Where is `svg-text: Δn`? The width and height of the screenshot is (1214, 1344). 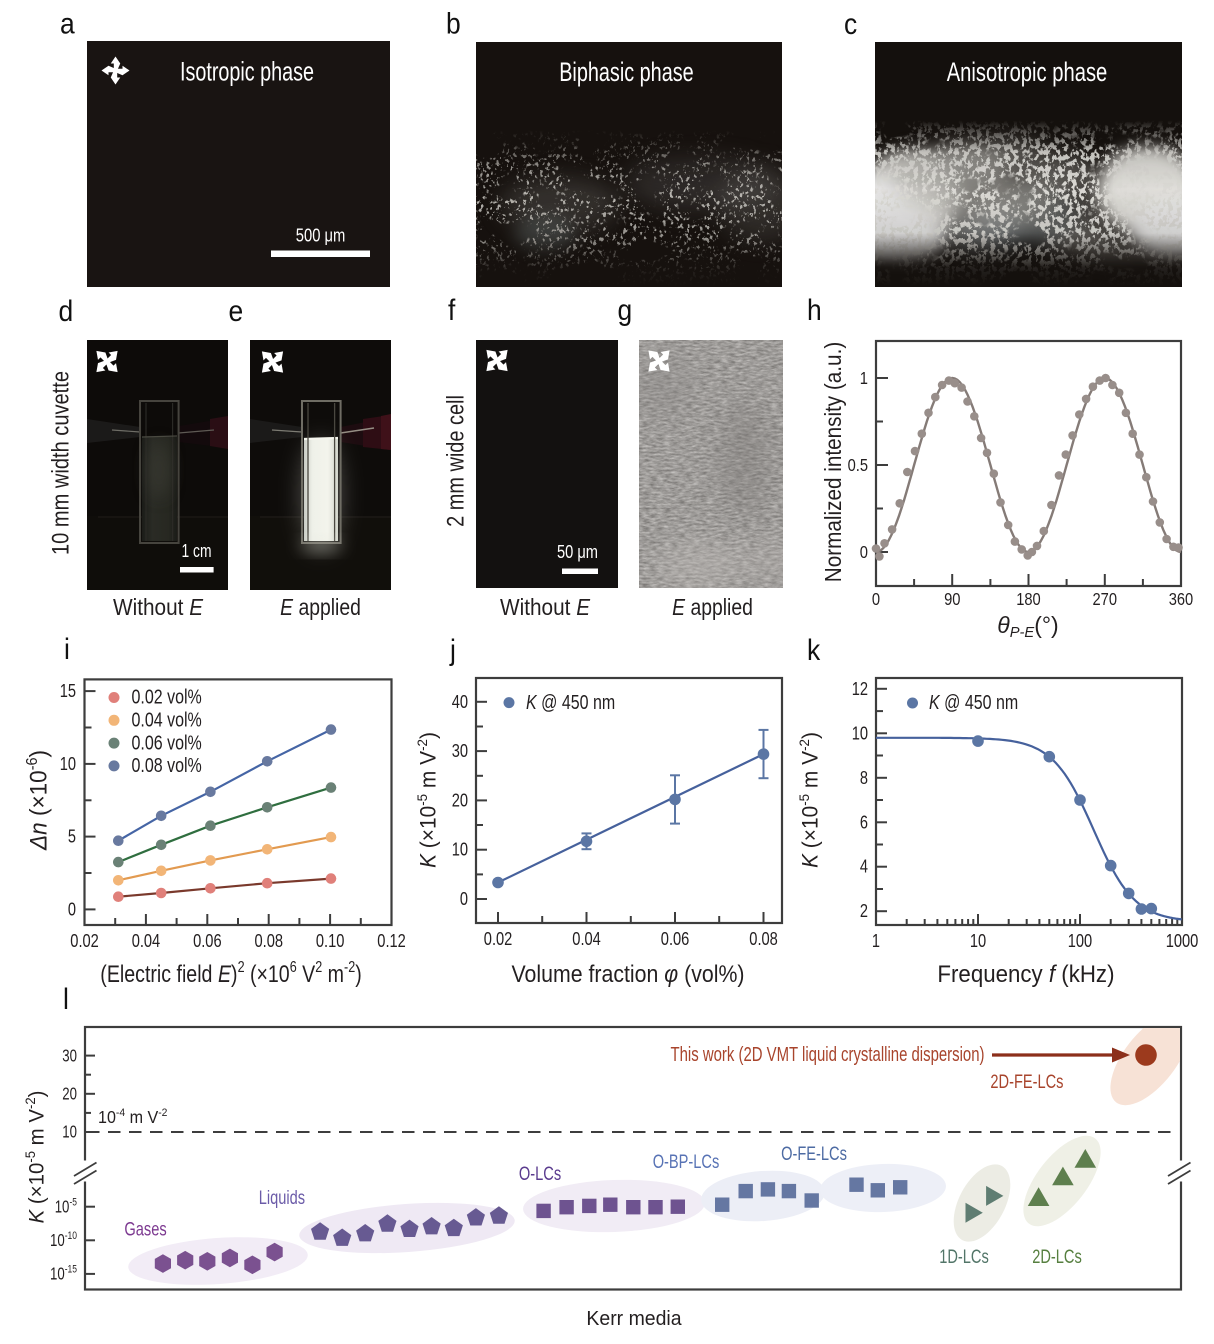
svg-text: Δn is located at coordinates (39, 836).